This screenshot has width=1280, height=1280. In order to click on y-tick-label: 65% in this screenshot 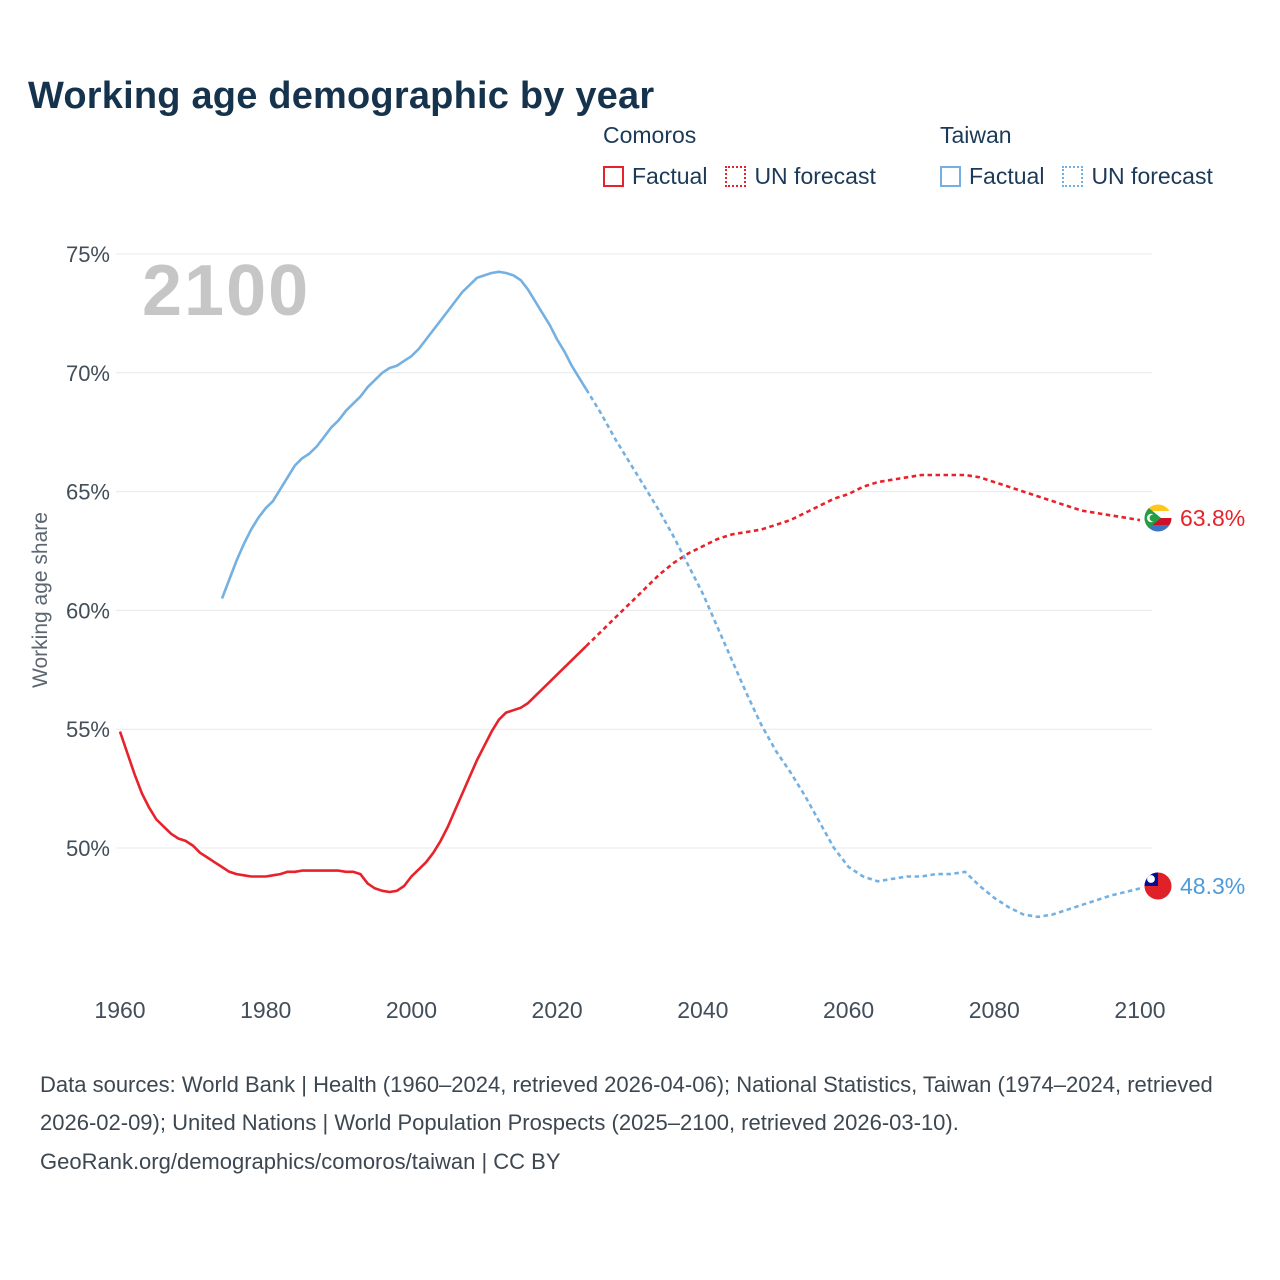, I will do `click(88, 492)`.